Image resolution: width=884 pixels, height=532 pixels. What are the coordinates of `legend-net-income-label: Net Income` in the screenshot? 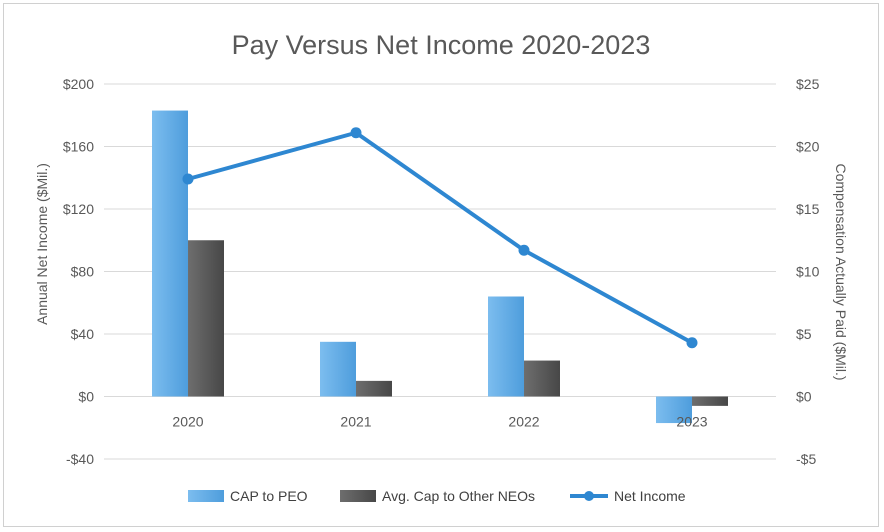 It's located at (650, 496).